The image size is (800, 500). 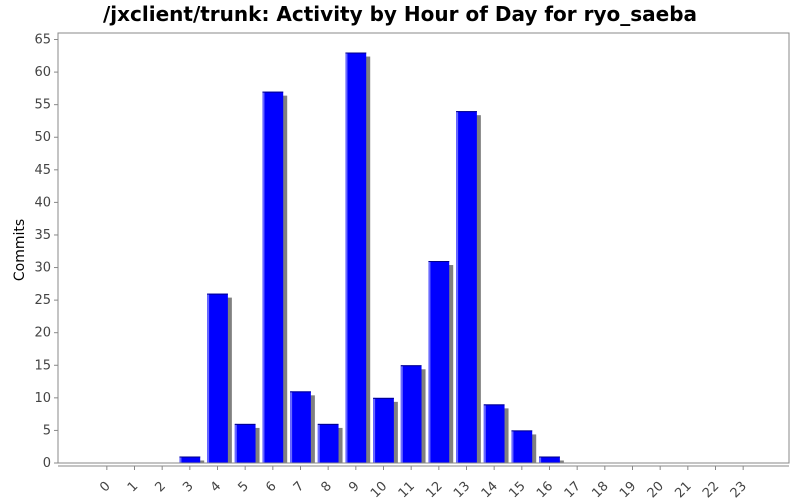 What do you see at coordinates (42, 105) in the screenshot?
I see `y-tick-label: 55` at bounding box center [42, 105].